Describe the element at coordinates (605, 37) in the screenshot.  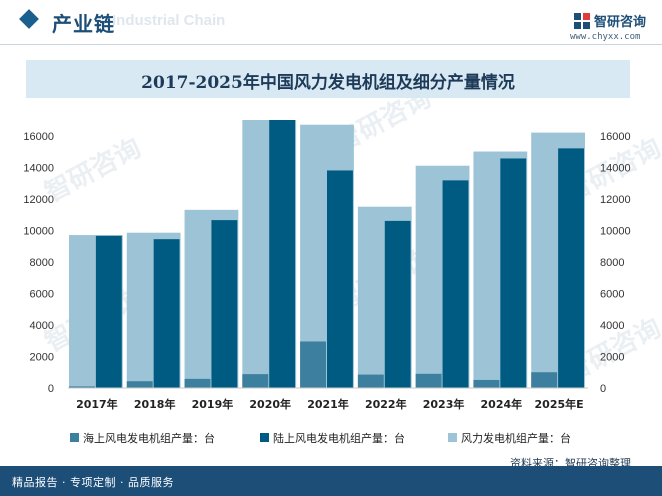
I see `brand-url: www.chyxx.com` at that location.